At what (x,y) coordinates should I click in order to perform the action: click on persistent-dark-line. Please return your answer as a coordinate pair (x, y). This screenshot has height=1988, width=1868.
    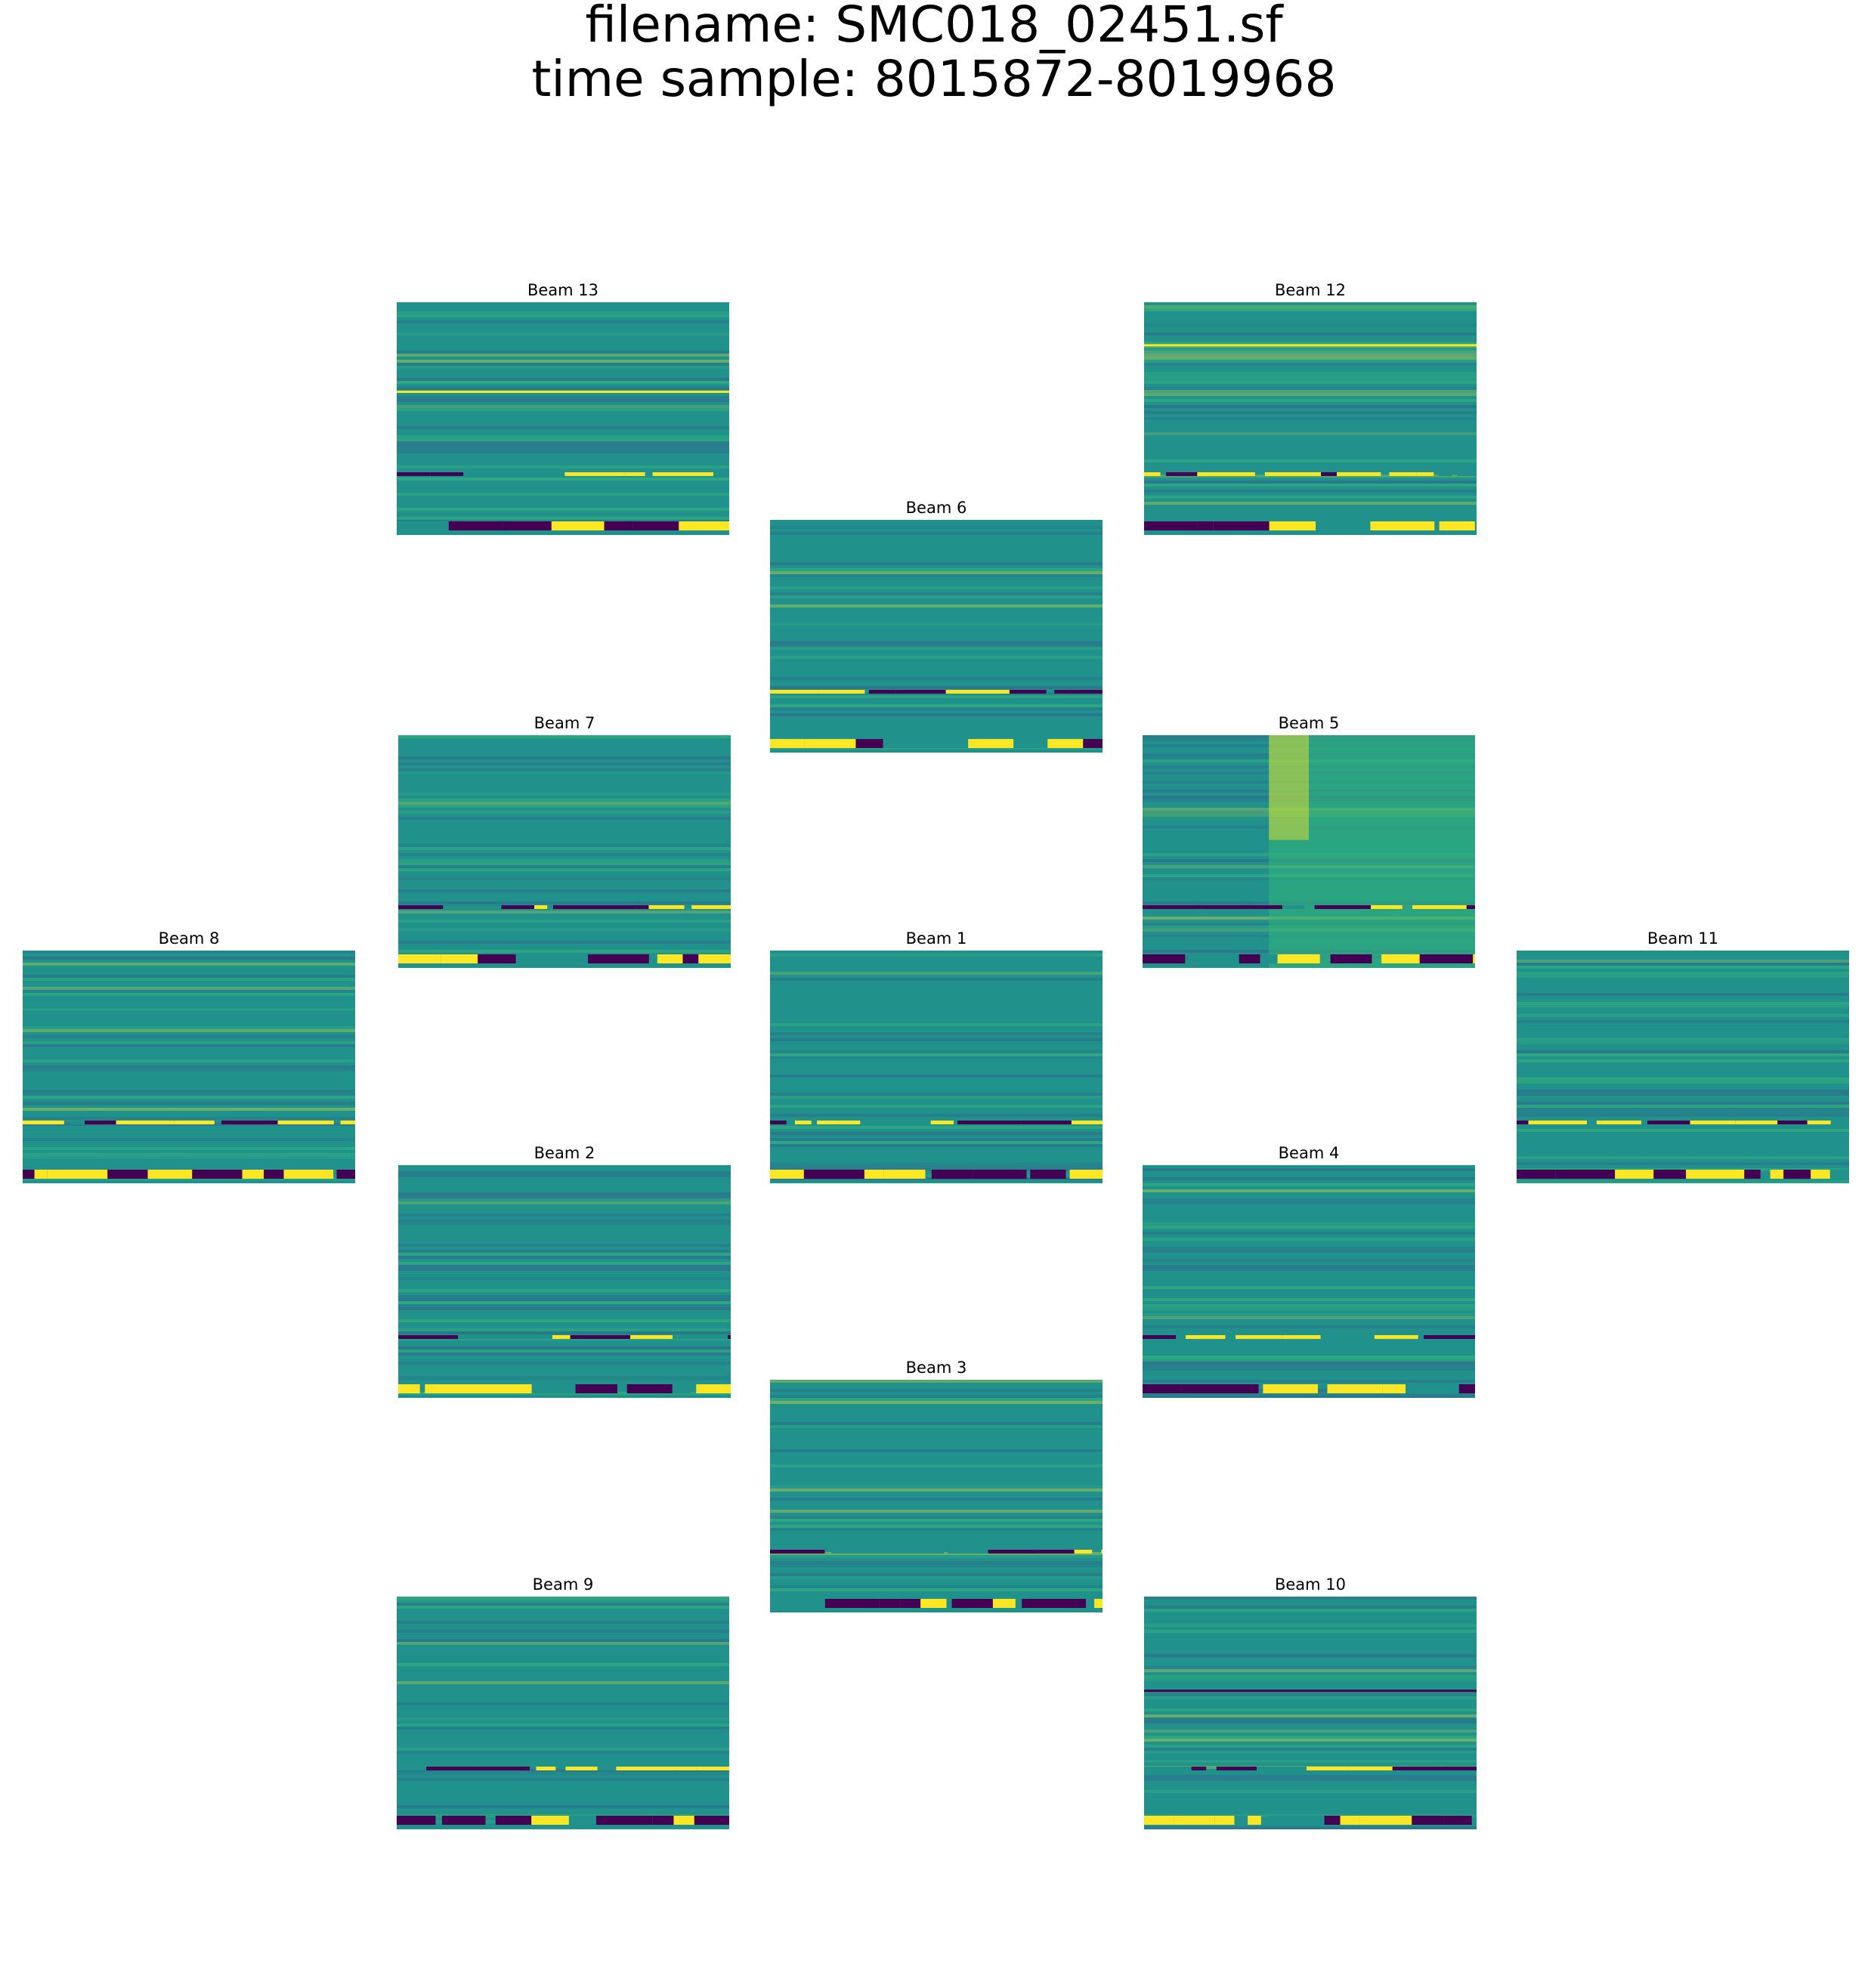
    Looking at the image, I should click on (1310, 1692).